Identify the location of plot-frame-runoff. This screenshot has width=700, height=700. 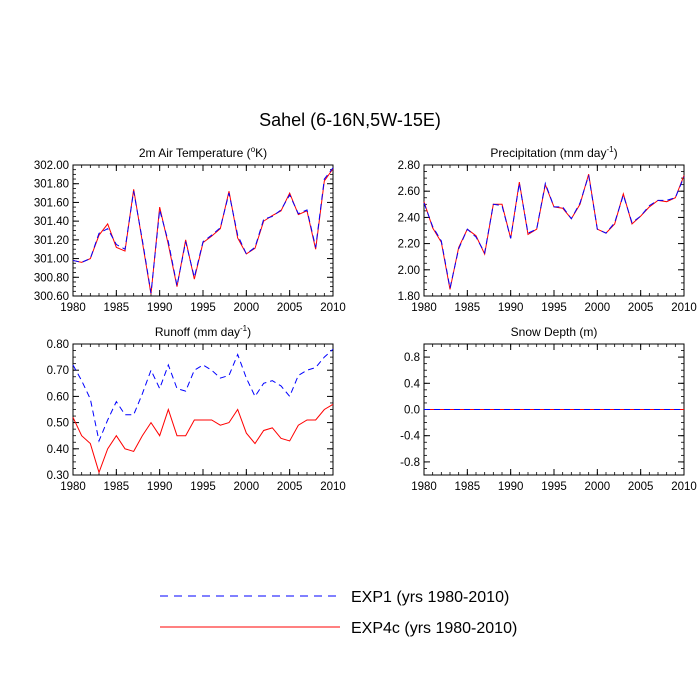
(203, 409).